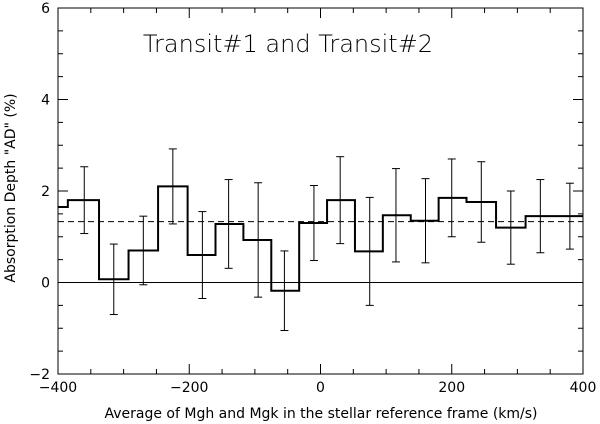 Image resolution: width=600 pixels, height=424 pixels. I want to click on x-tick-label: 200, so click(451, 388).